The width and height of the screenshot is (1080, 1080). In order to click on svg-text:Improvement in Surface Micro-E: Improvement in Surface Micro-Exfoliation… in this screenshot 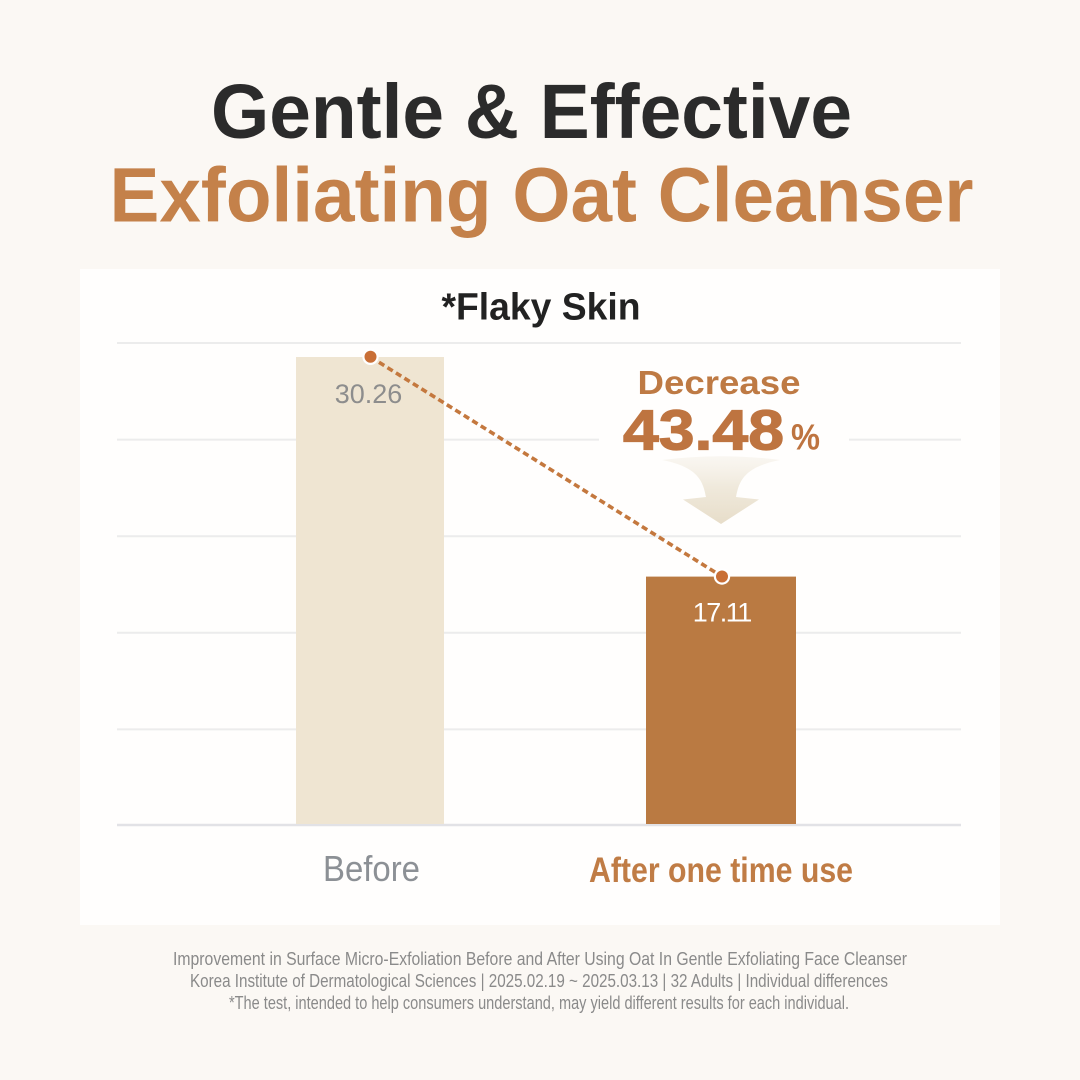, I will do `click(540, 959)`.